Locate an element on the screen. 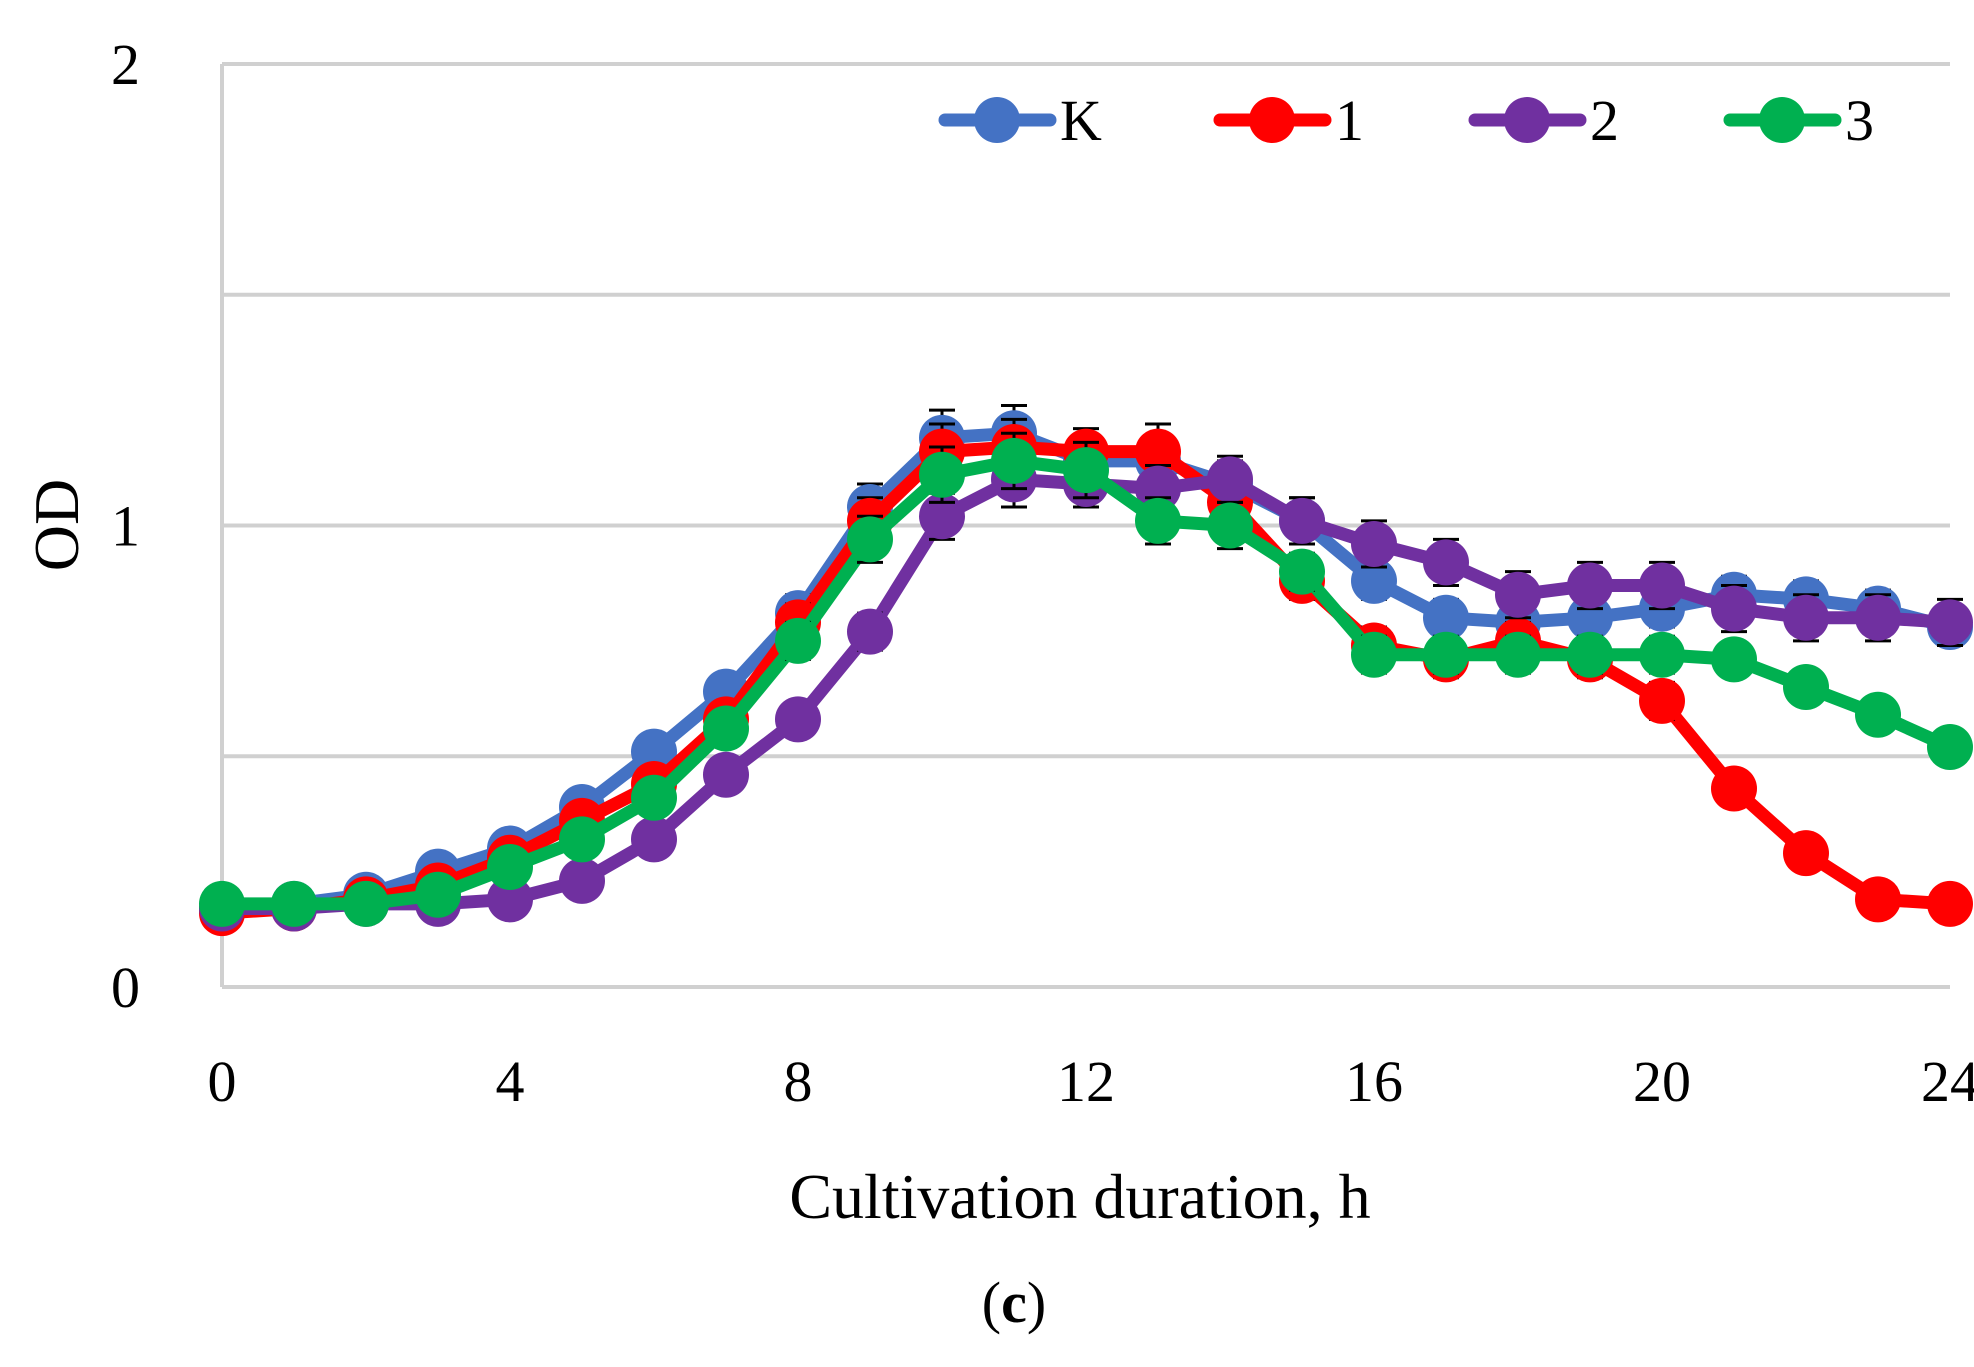  caption-letter: c is located at coordinates (1014, 1302).